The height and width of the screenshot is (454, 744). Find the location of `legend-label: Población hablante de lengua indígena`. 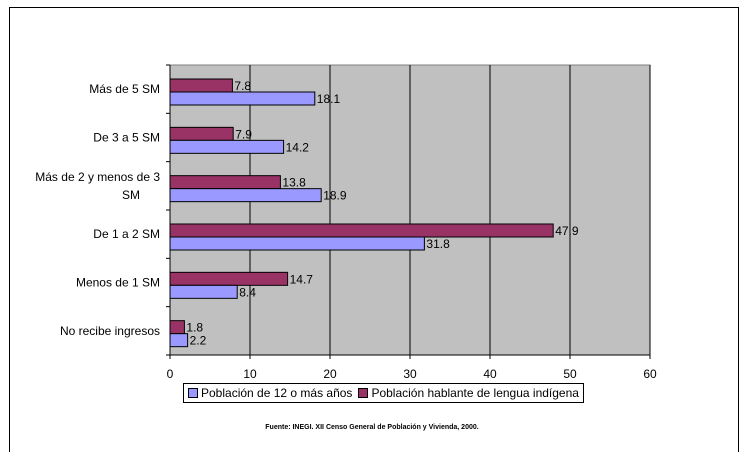

legend-label: Población hablante de lengua indígena is located at coordinates (475, 393).